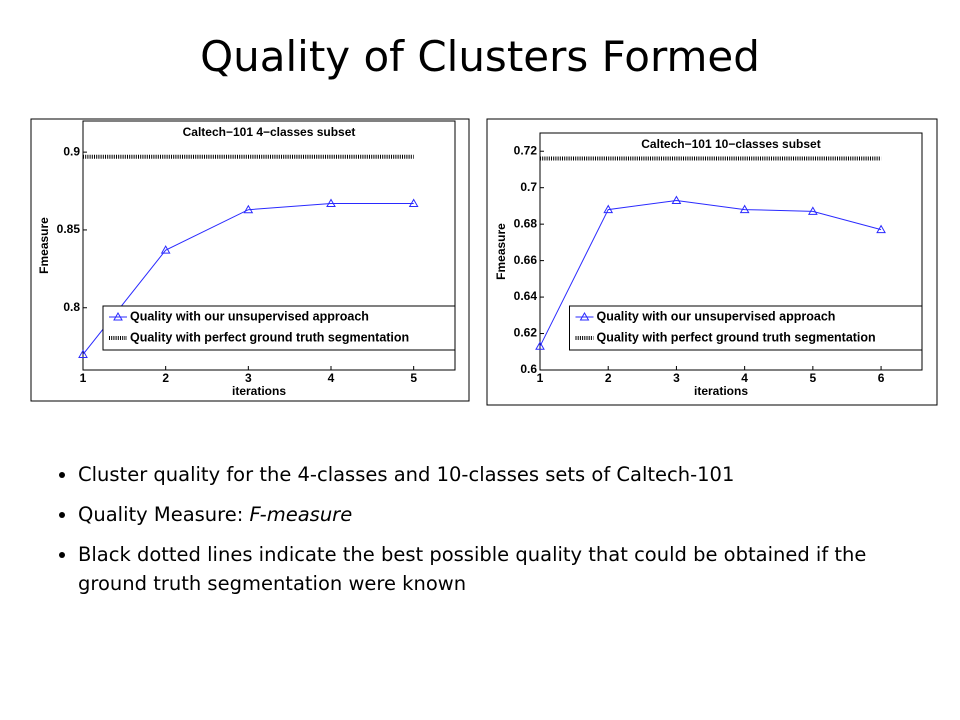 Image resolution: width=960 pixels, height=720 pixels. I want to click on slide-title: Quality of Clusters Formed, so click(480, 56).